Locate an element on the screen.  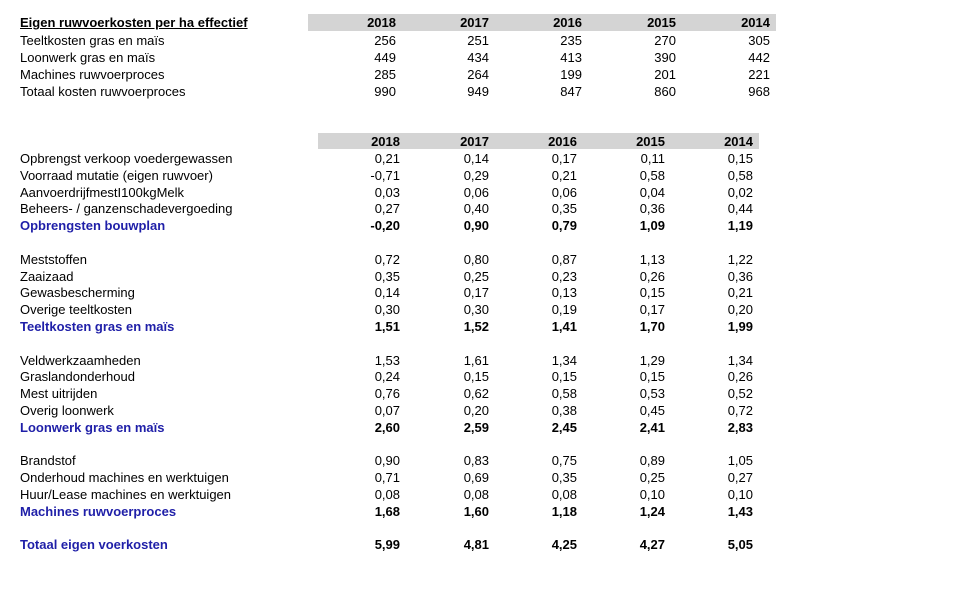
row-label: Teeltkosten gras en maïs is located at coordinates (92, 40).